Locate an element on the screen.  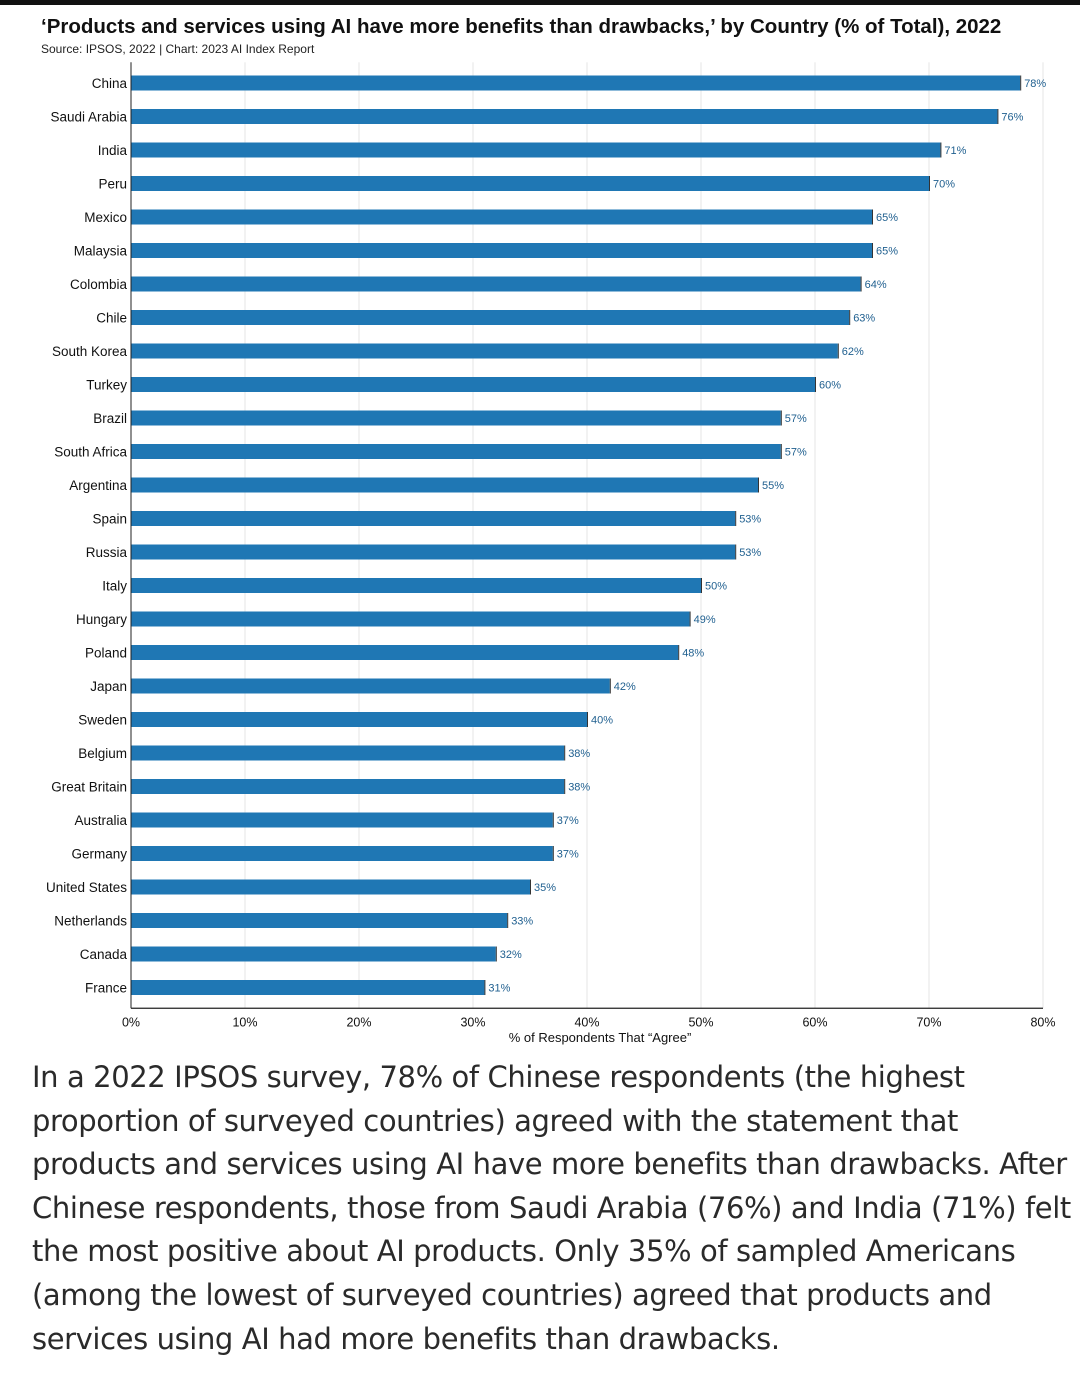
x-tick-label: 50% is located at coordinates (700, 1022).